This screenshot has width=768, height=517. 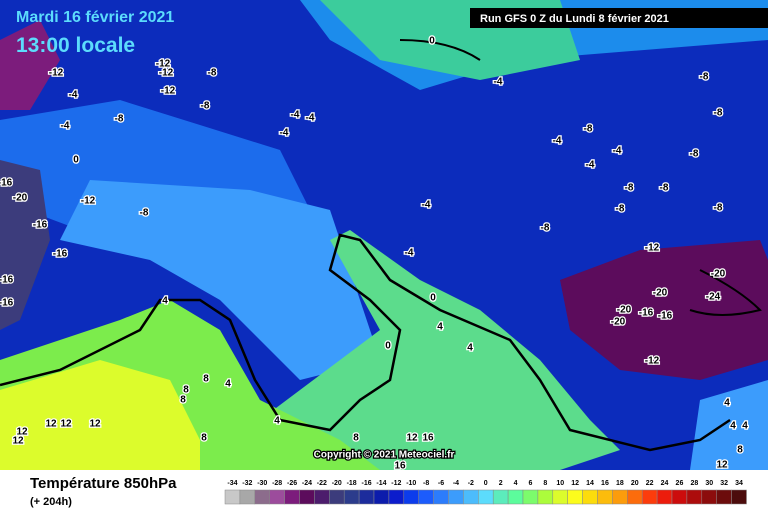 I want to click on scale-label: 0, so click(x=486, y=483).